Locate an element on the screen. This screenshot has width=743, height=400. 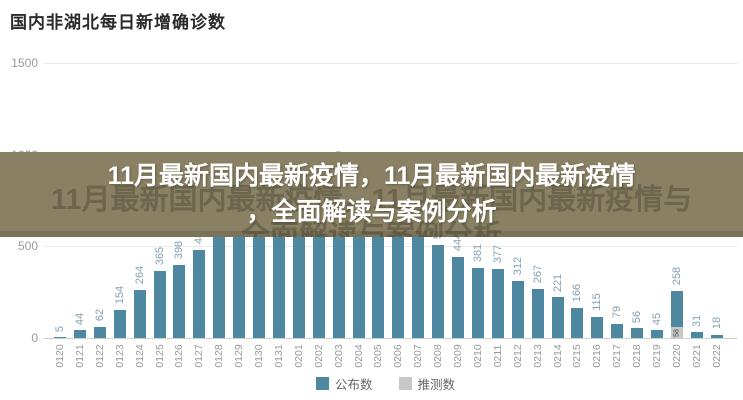
bar-value-label: 166 is located at coordinates (577, 292).